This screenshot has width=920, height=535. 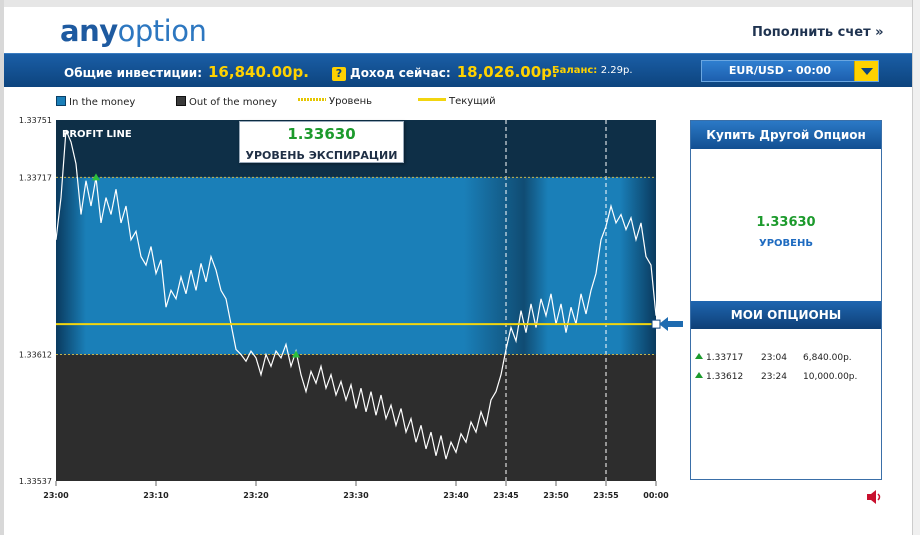 I want to click on x-tick-label: 23:45, so click(x=506, y=495).